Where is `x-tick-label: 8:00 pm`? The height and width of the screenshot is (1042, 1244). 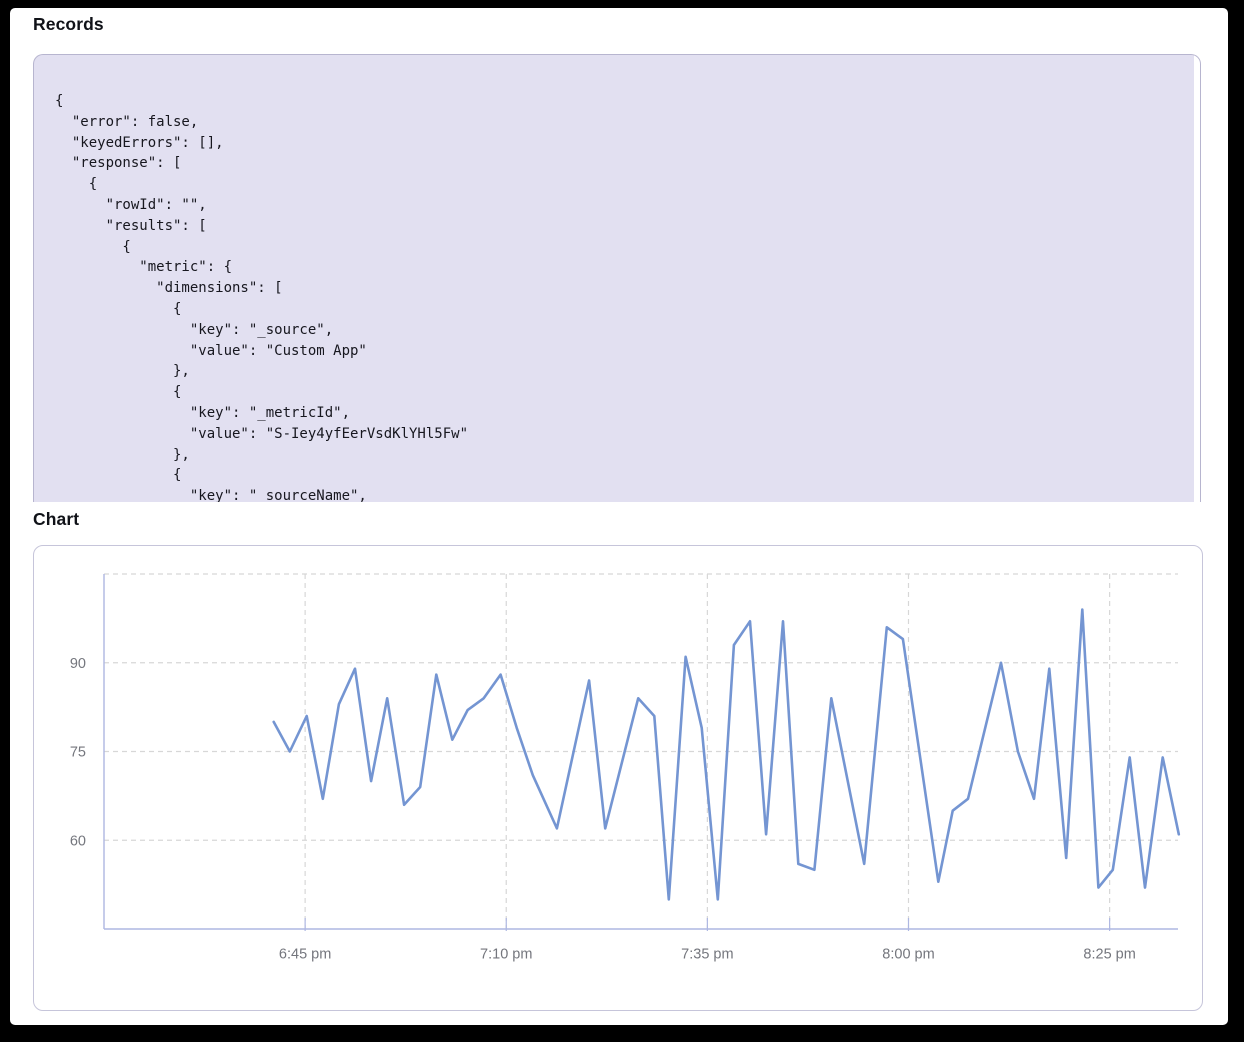
x-tick-label: 8:00 pm is located at coordinates (908, 955).